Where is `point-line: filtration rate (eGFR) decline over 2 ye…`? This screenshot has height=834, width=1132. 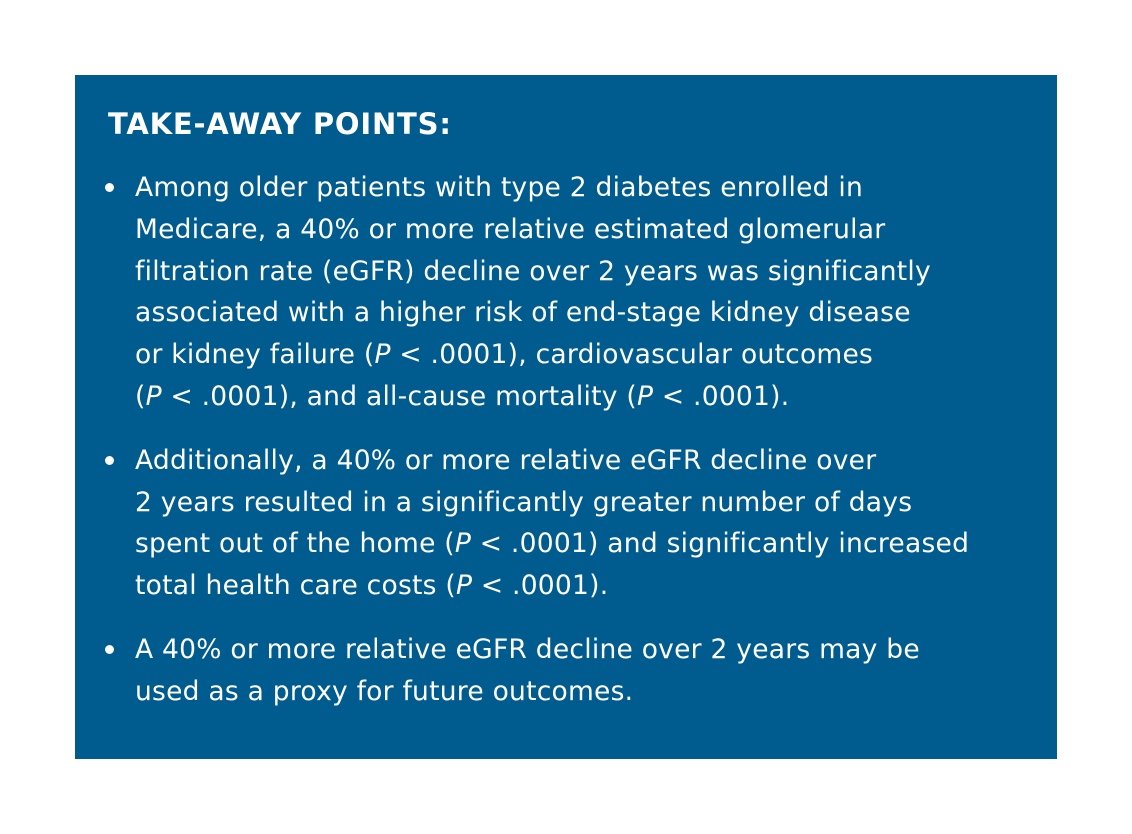
point-line: filtration rate (eGFR) decline over 2 ye… is located at coordinates (533, 271).